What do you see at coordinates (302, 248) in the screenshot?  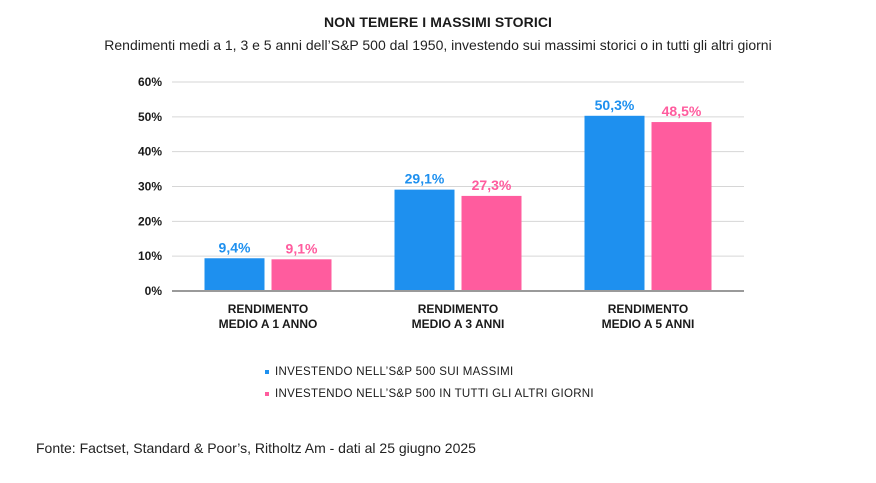 I see `data-label: 9,1%` at bounding box center [302, 248].